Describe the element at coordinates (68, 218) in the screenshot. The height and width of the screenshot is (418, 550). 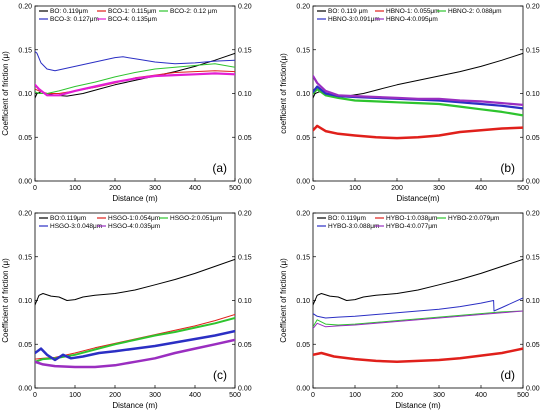
I see `legend-label: BO:0.119μm` at that location.